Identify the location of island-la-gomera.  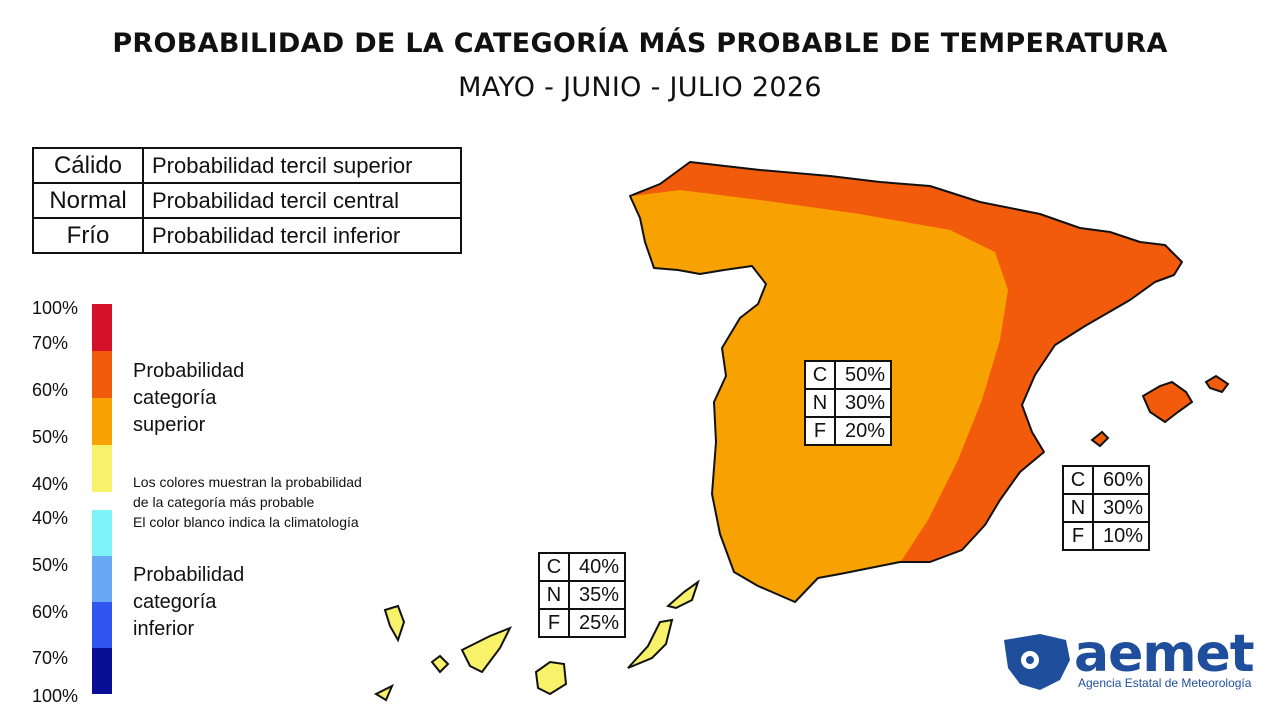
(440, 664).